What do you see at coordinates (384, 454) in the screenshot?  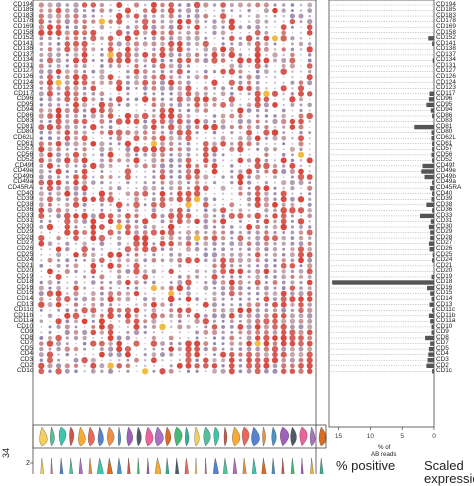 I see `bar-xlabel-line2: AB reads` at bounding box center [384, 454].